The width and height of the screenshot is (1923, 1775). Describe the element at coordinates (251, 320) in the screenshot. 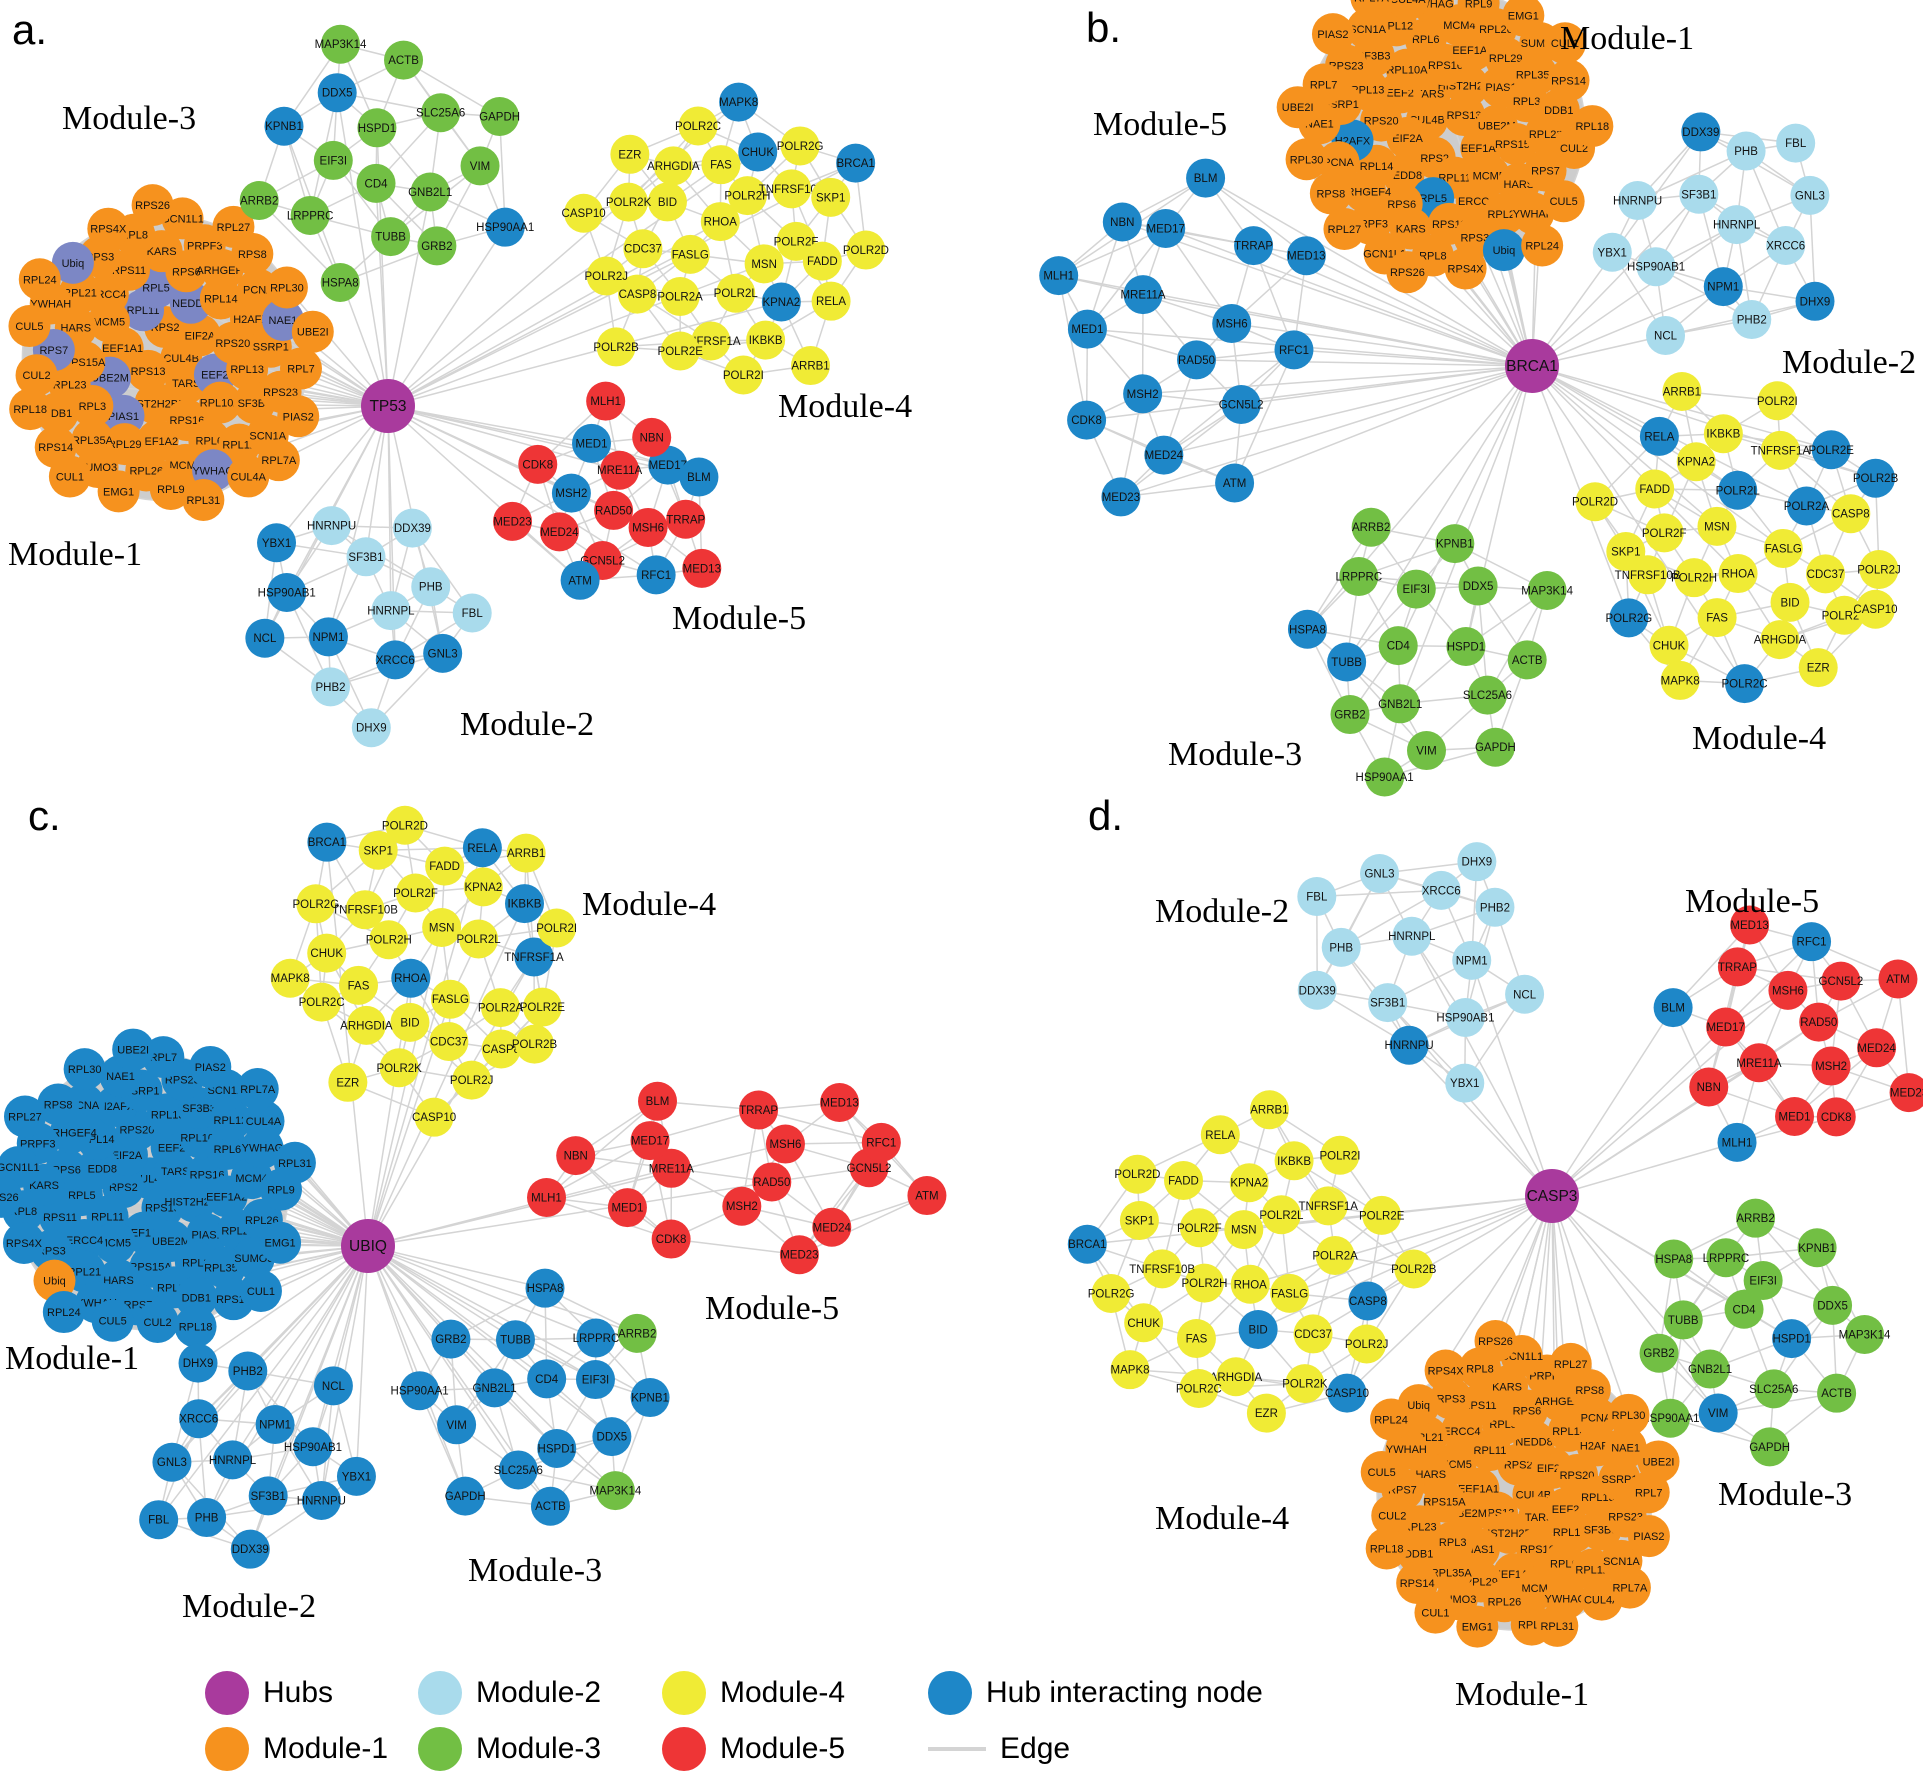

I see `node-label: H2AFX` at that location.